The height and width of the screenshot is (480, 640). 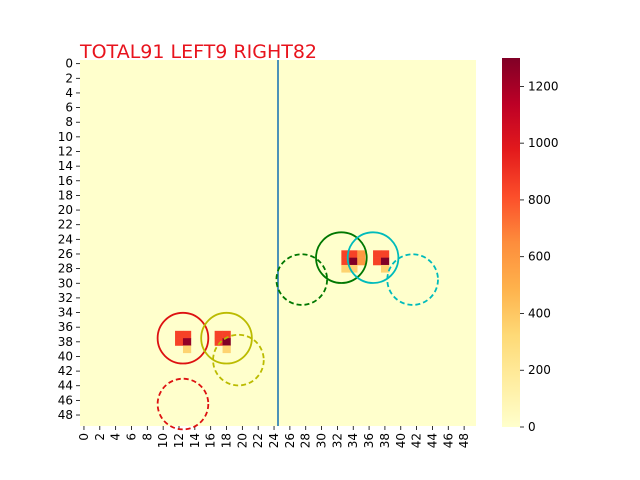 I want to click on y-tick-label: 22, so click(x=65, y=225).